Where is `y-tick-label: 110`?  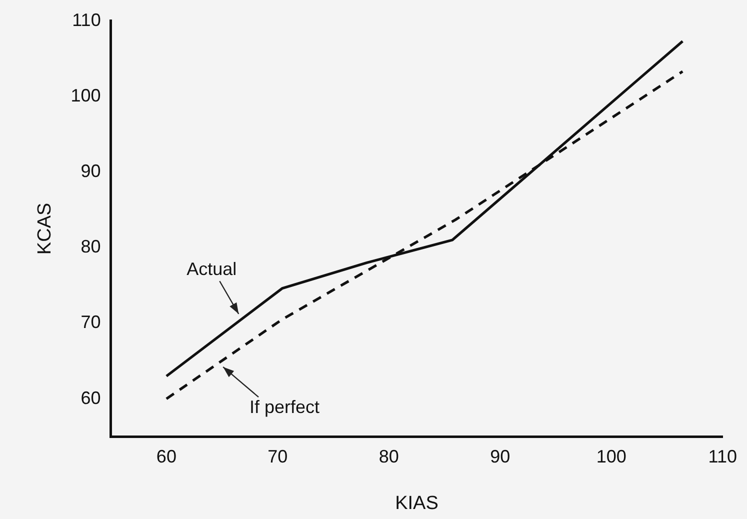 y-tick-label: 110 is located at coordinates (86, 20).